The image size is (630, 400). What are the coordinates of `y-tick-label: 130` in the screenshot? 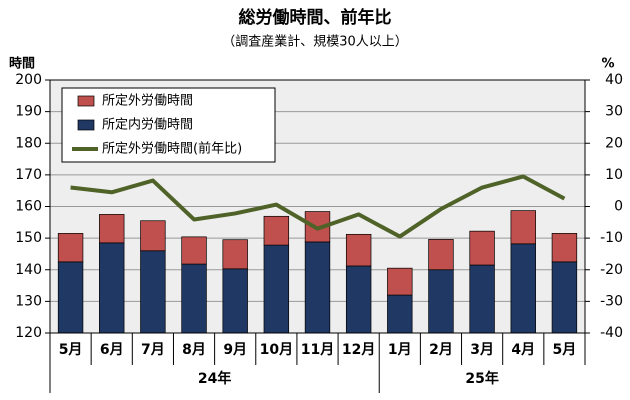 It's located at (28, 301).